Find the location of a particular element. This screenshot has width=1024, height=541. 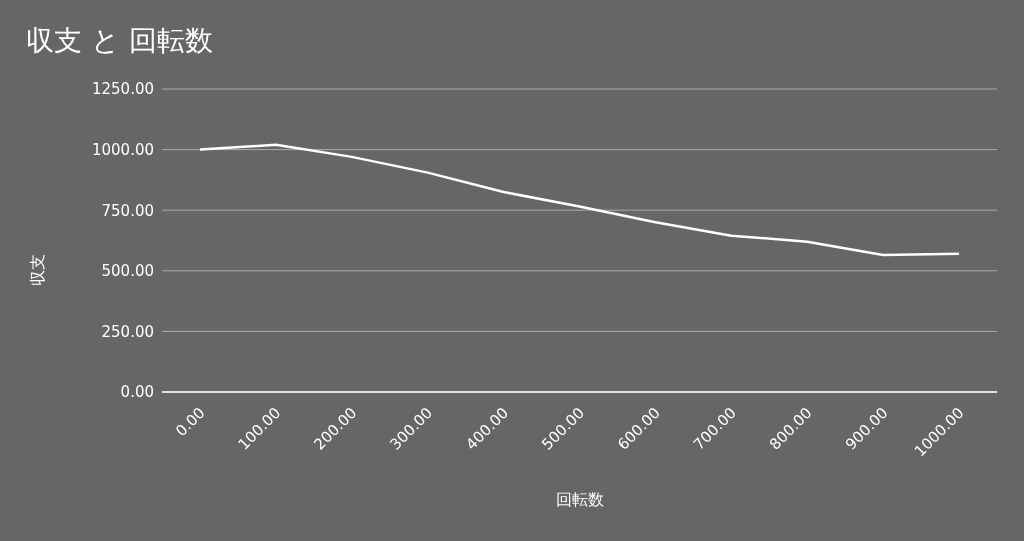

y-tick-label: 1000.00 is located at coordinates (122, 149).